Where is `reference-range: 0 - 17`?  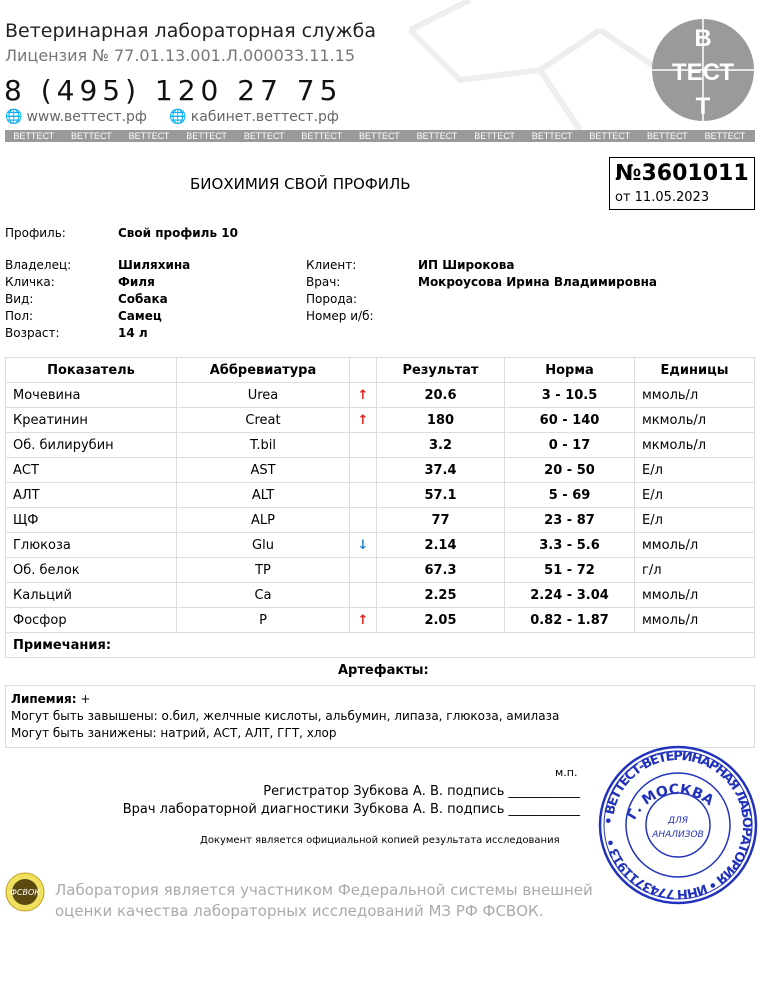 reference-range: 0 - 17 is located at coordinates (569, 445).